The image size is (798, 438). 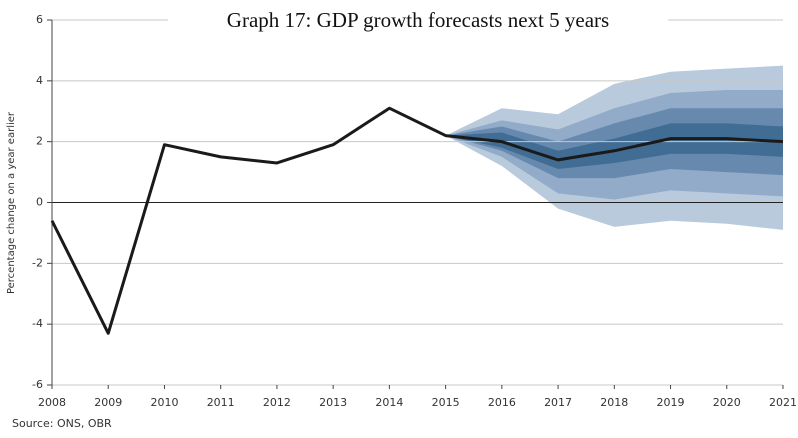 I want to click on y-tick-label: 4, so click(x=39, y=80).